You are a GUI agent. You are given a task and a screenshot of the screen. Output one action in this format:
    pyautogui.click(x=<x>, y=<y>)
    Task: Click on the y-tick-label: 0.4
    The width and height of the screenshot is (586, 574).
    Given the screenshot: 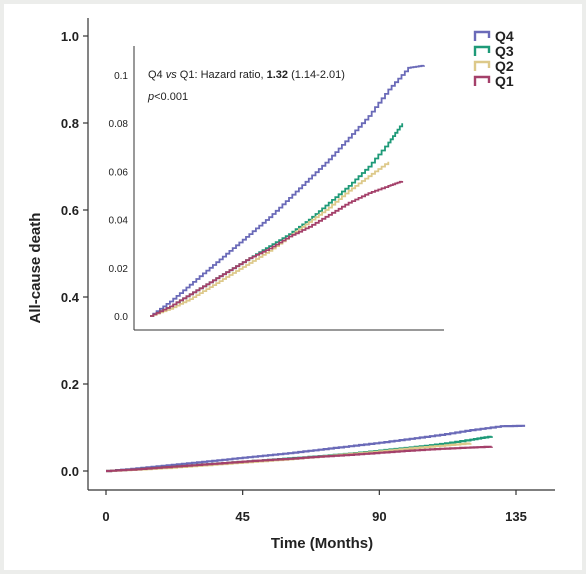 What is the action you would take?
    pyautogui.click(x=70, y=297)
    